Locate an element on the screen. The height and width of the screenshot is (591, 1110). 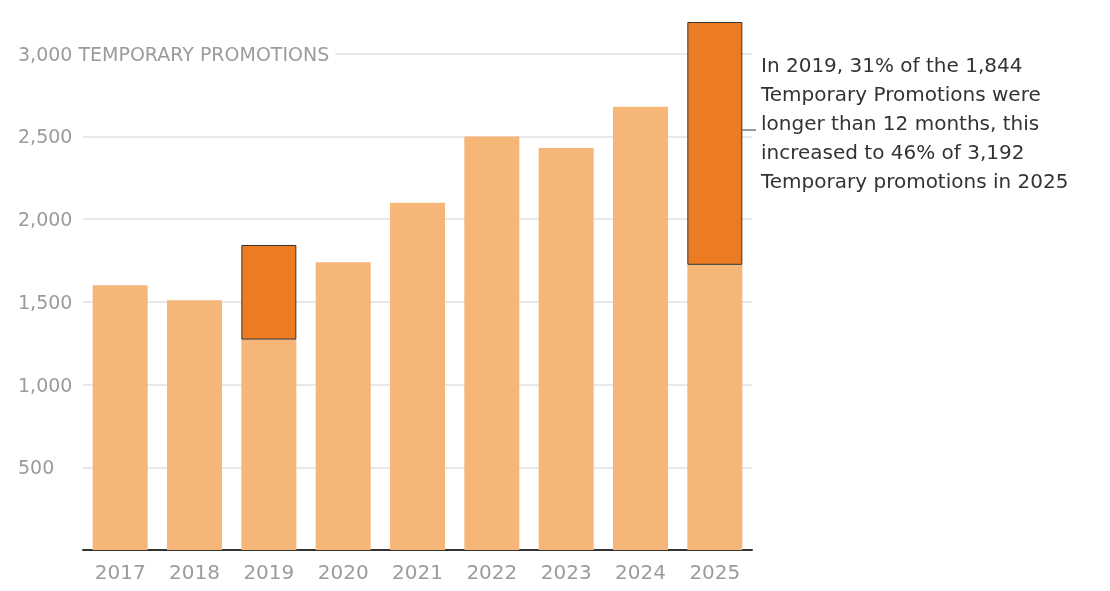
y-tick-label: 3,000 TEMPORARY PROMOTIONS is located at coordinates (174, 53).